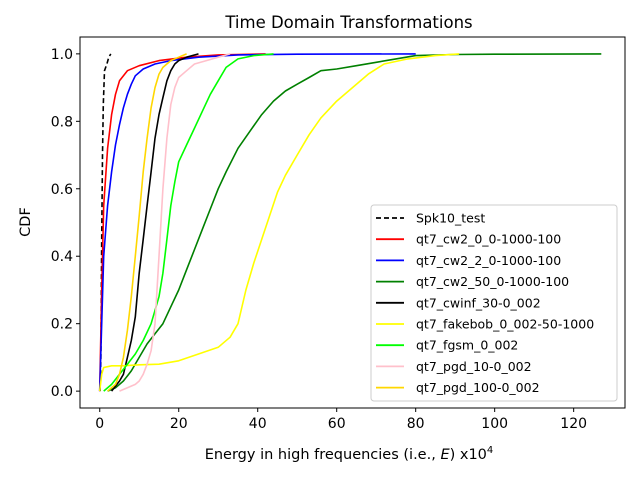  Describe the element at coordinates (450, 218) in the screenshot. I see `legend-label-1: Spk10_test` at that location.